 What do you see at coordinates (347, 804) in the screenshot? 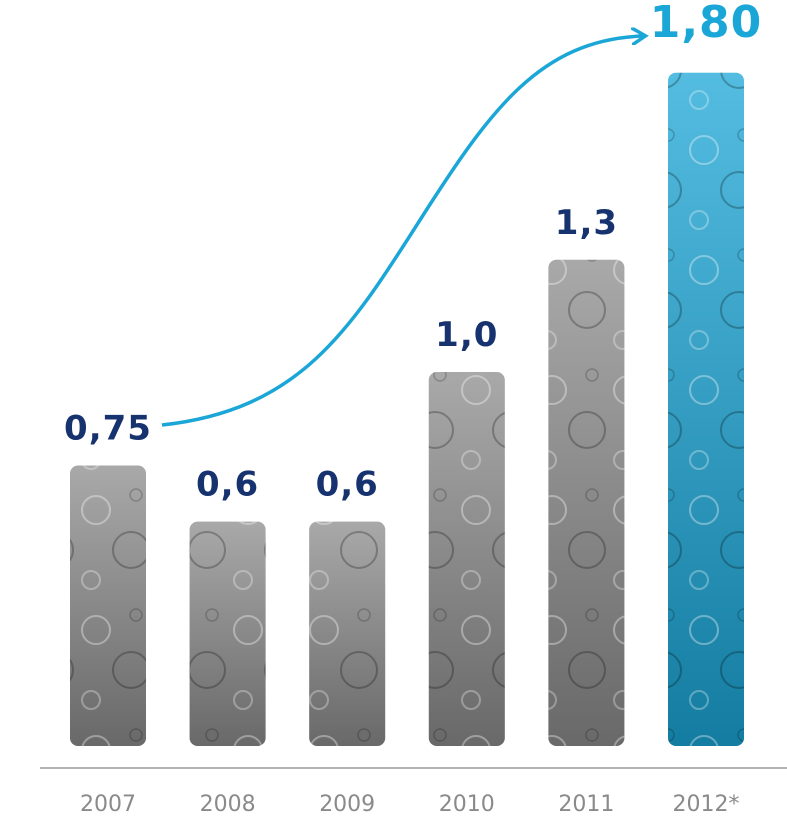
I see `x-tick-label: 2009` at bounding box center [347, 804].